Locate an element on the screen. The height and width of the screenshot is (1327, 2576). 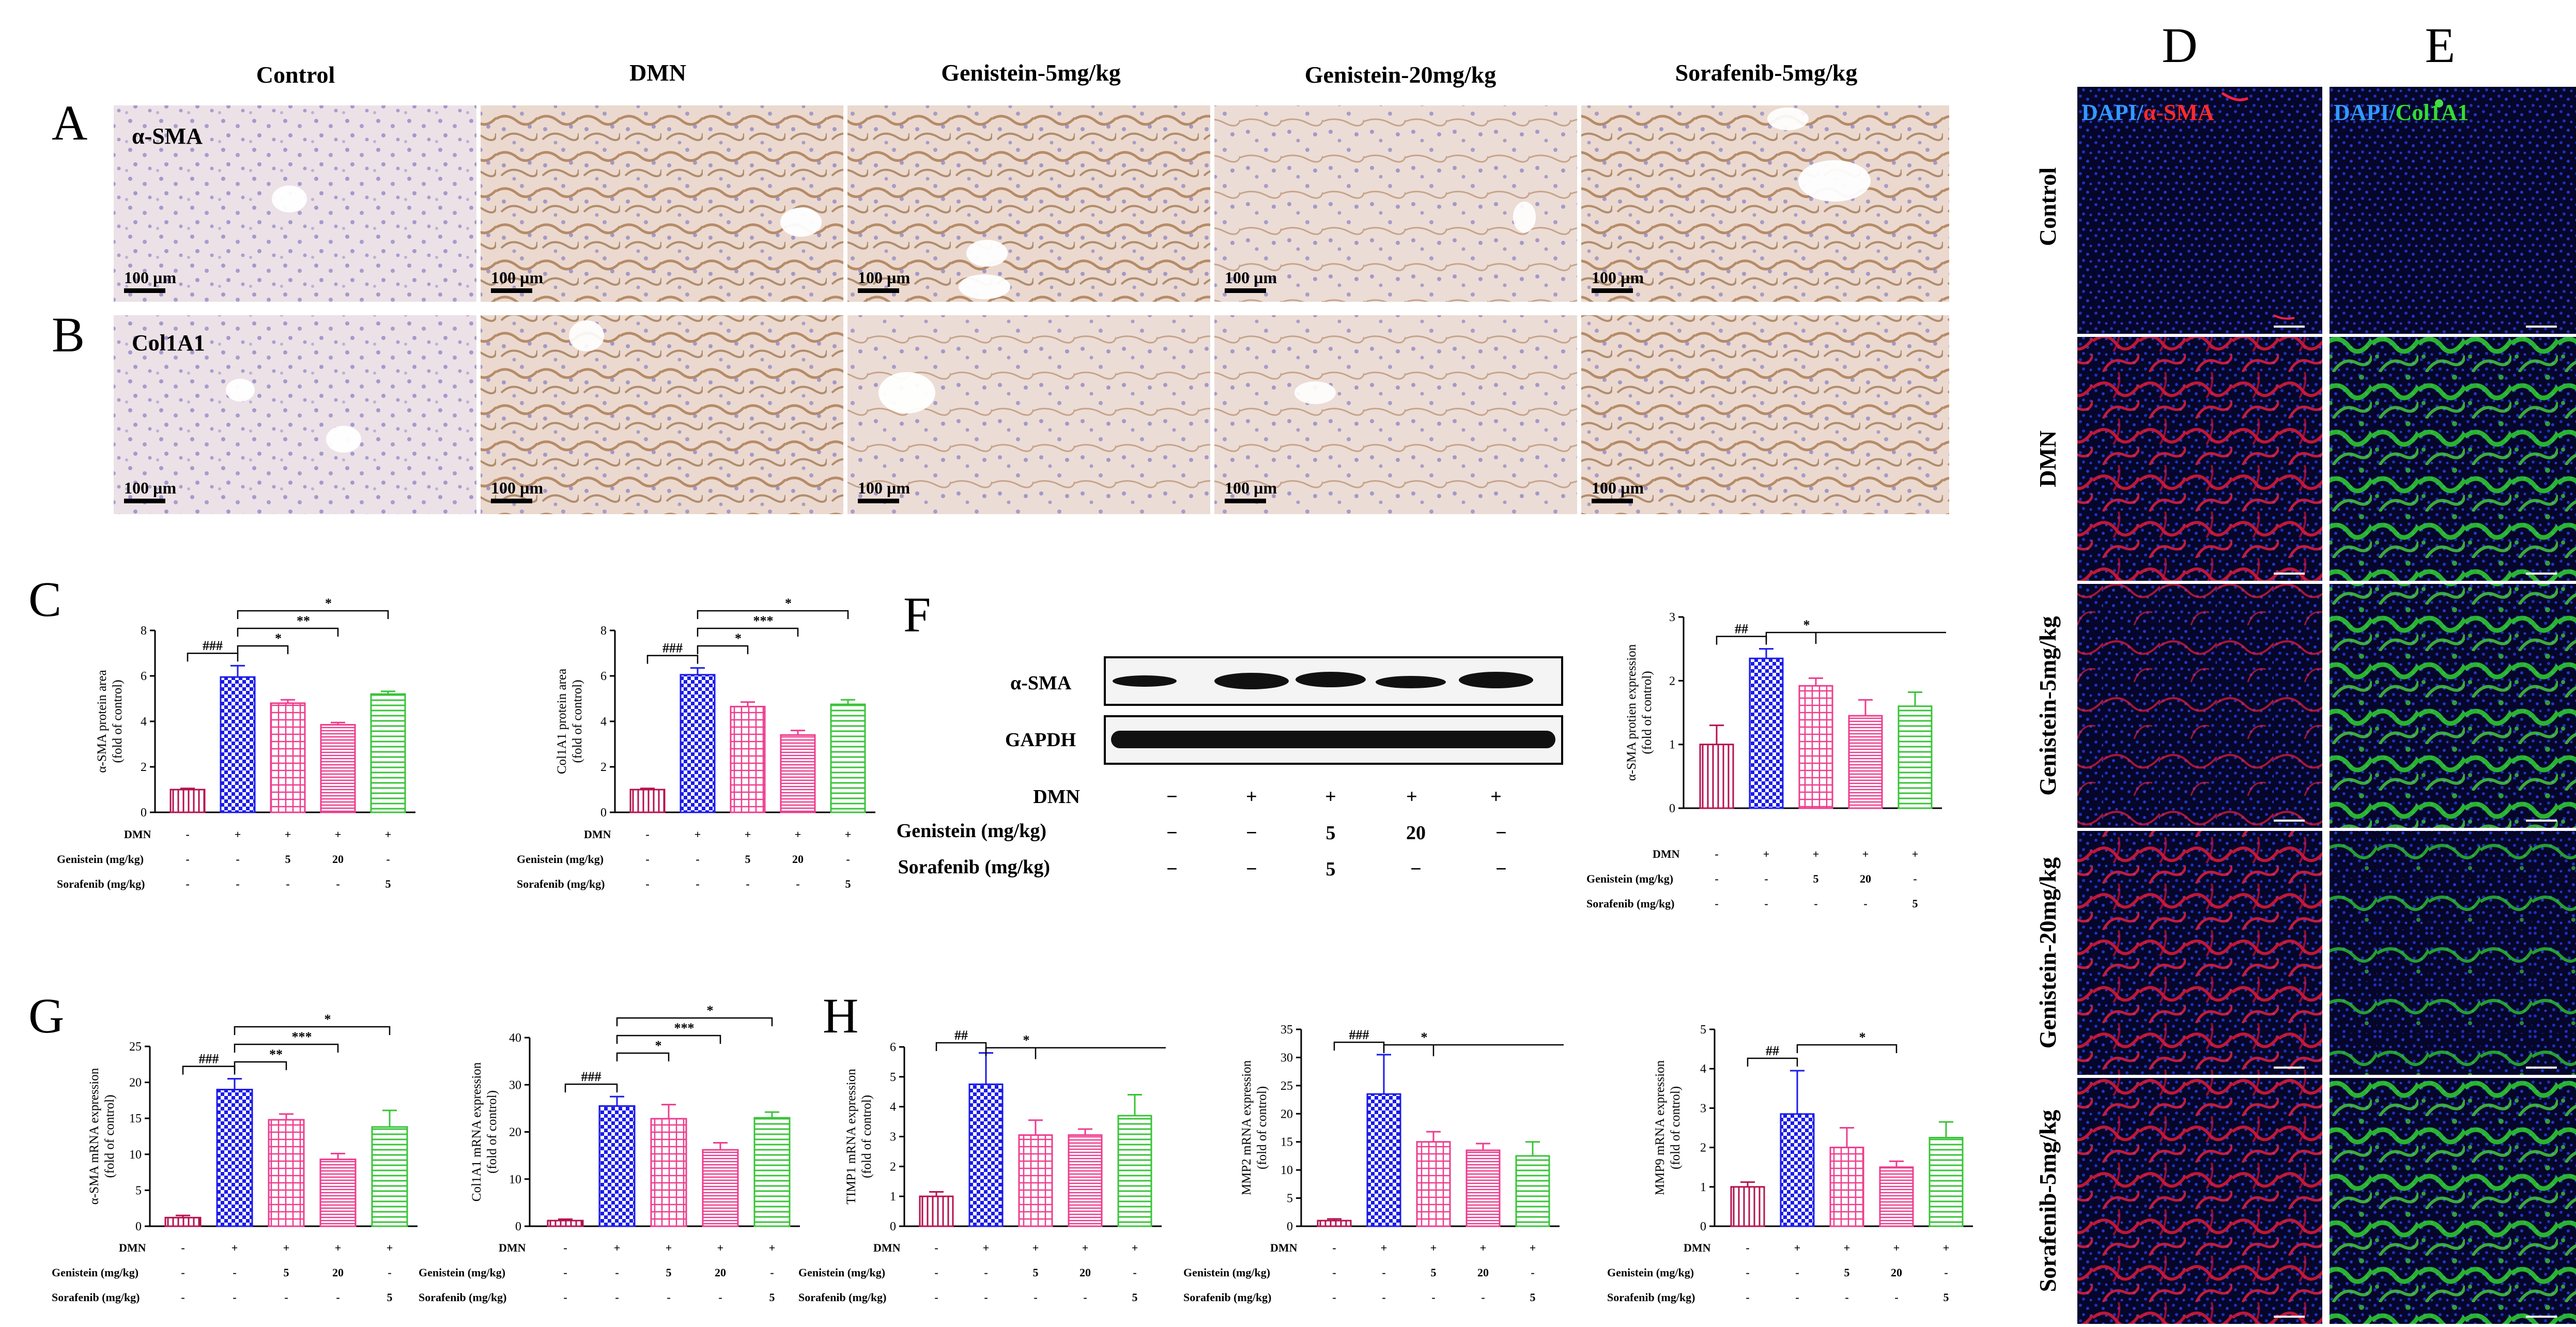
sig-label: ## is located at coordinates (1742, 629).